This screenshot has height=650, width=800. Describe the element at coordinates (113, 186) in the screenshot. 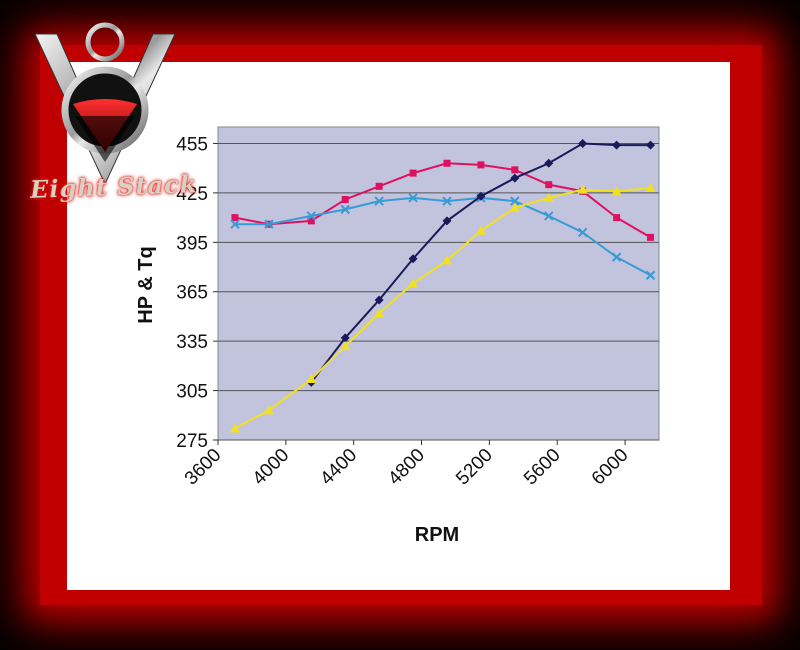

I see `logo-text: Eight Stack` at that location.